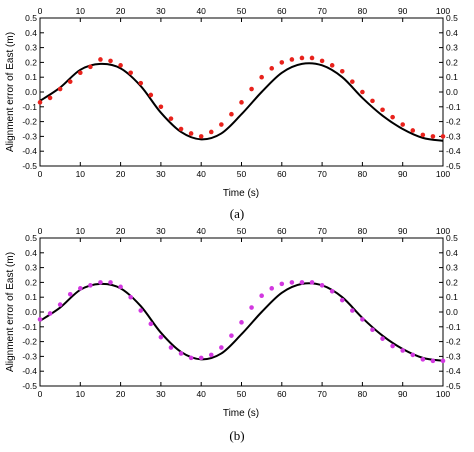 The height and width of the screenshot is (452, 474). What do you see at coordinates (452, 297) in the screenshot?
I see `y-tick-label-right: 0.1` at bounding box center [452, 297].